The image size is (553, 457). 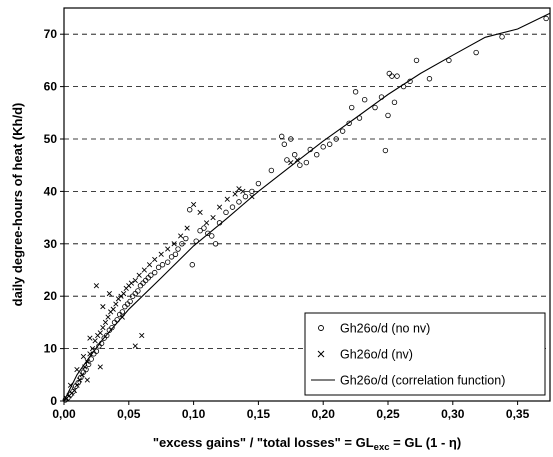 What do you see at coordinates (129, 414) in the screenshot?
I see `x-tick-label: 0,05` at bounding box center [129, 414].